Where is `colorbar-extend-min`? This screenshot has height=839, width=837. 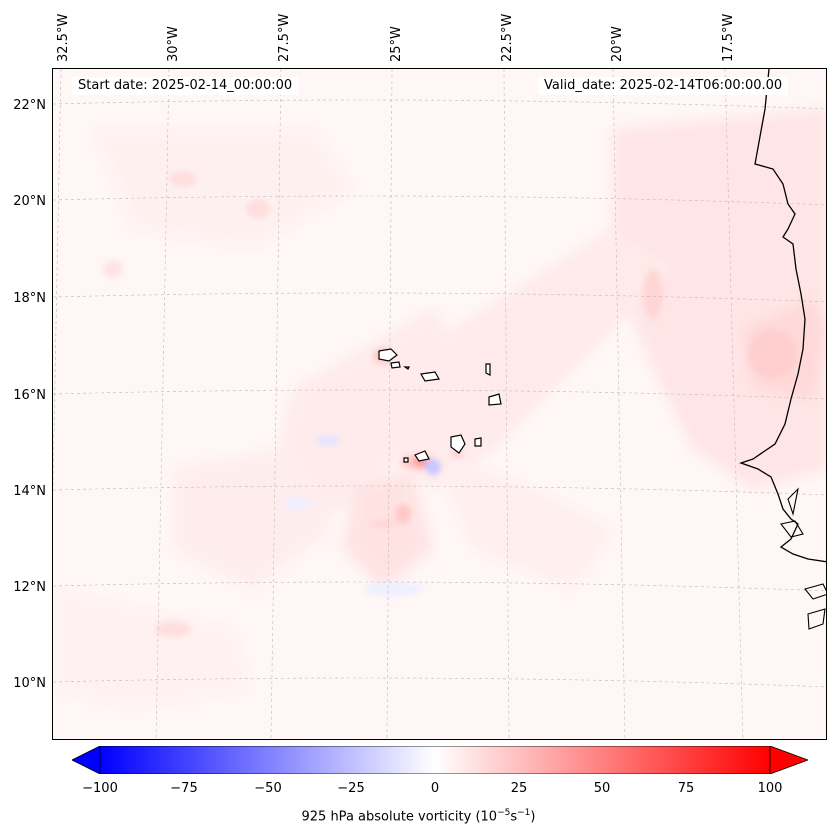
colorbar-extend-min is located at coordinates (86, 760).